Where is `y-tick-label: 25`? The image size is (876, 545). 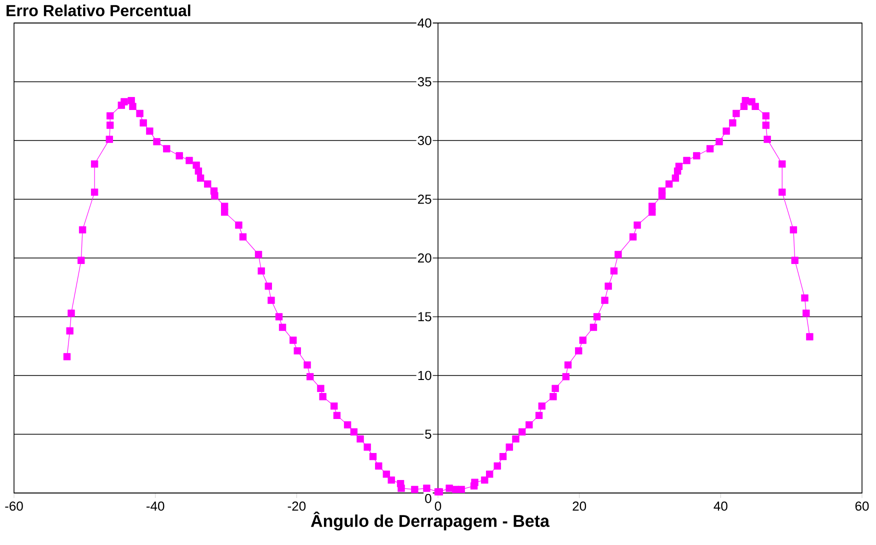
y-tick-label: 25 is located at coordinates (425, 199).